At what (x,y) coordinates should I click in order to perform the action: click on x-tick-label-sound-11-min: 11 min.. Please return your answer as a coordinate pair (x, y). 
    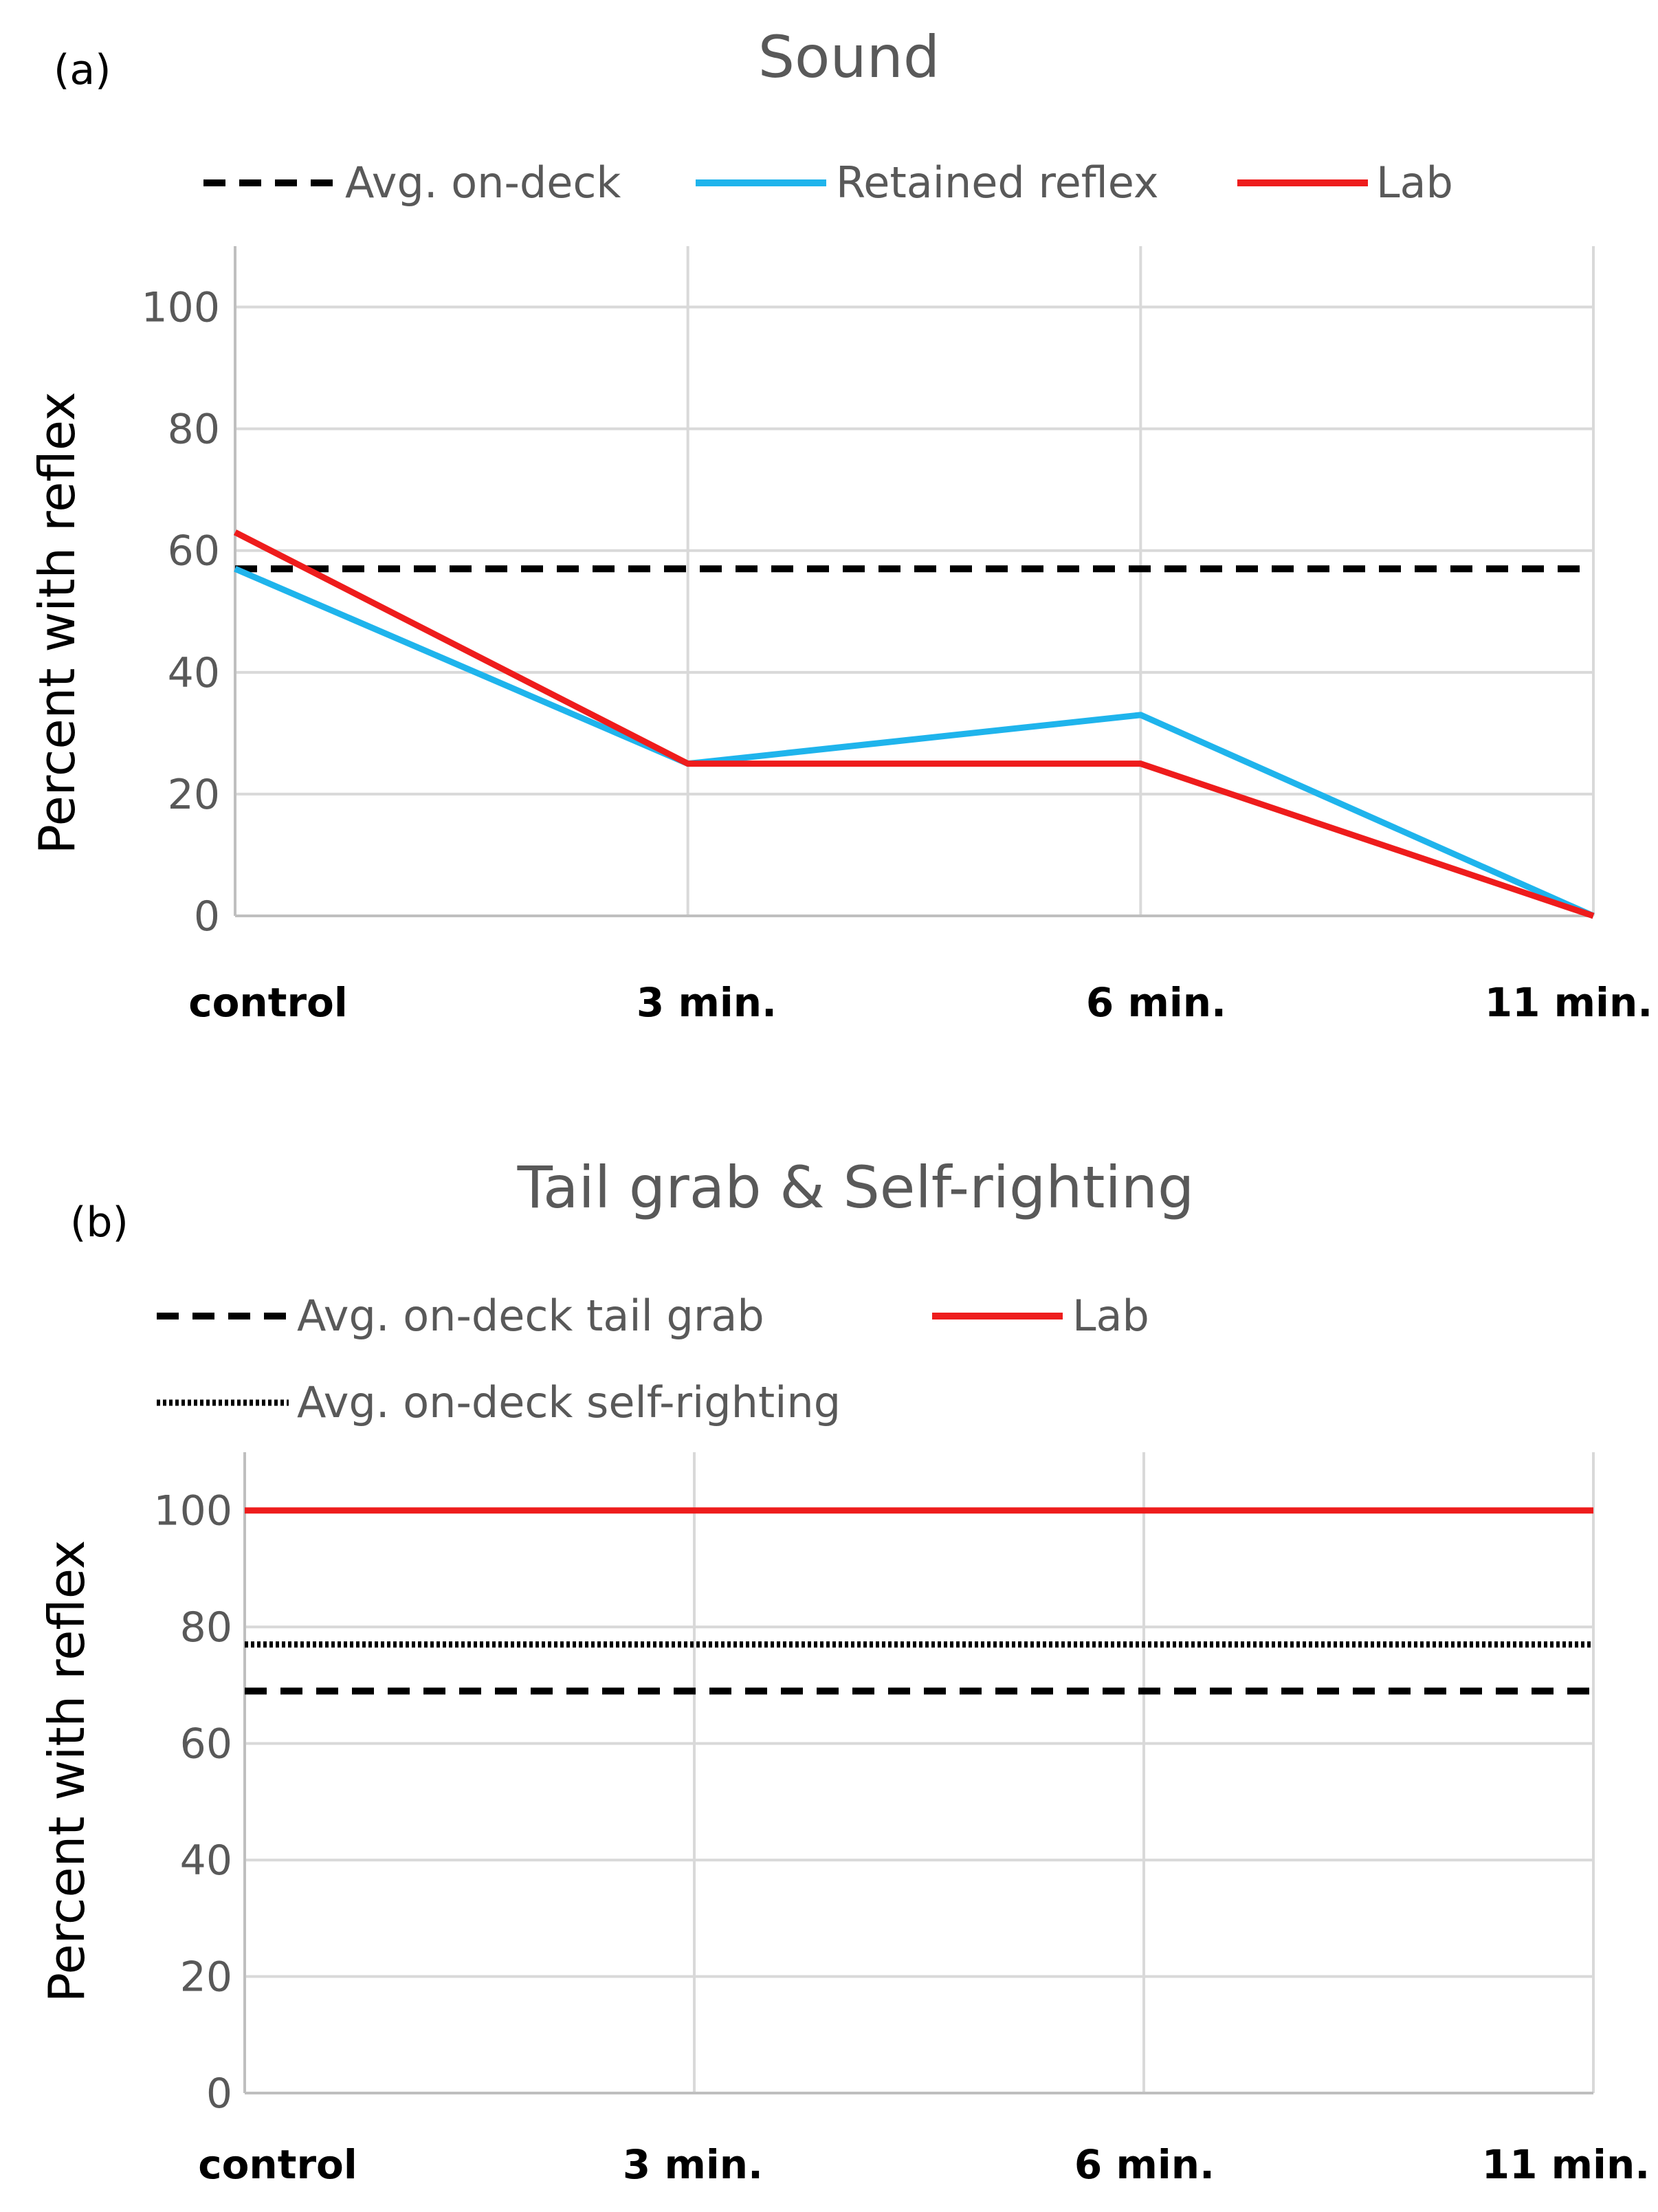
    Looking at the image, I should click on (1569, 1002).